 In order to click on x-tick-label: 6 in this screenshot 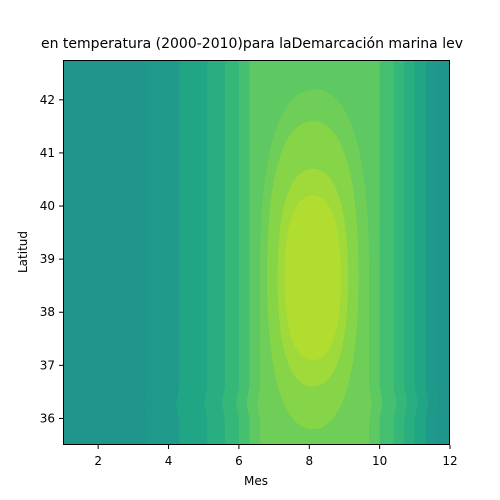, I will do `click(239, 461)`.